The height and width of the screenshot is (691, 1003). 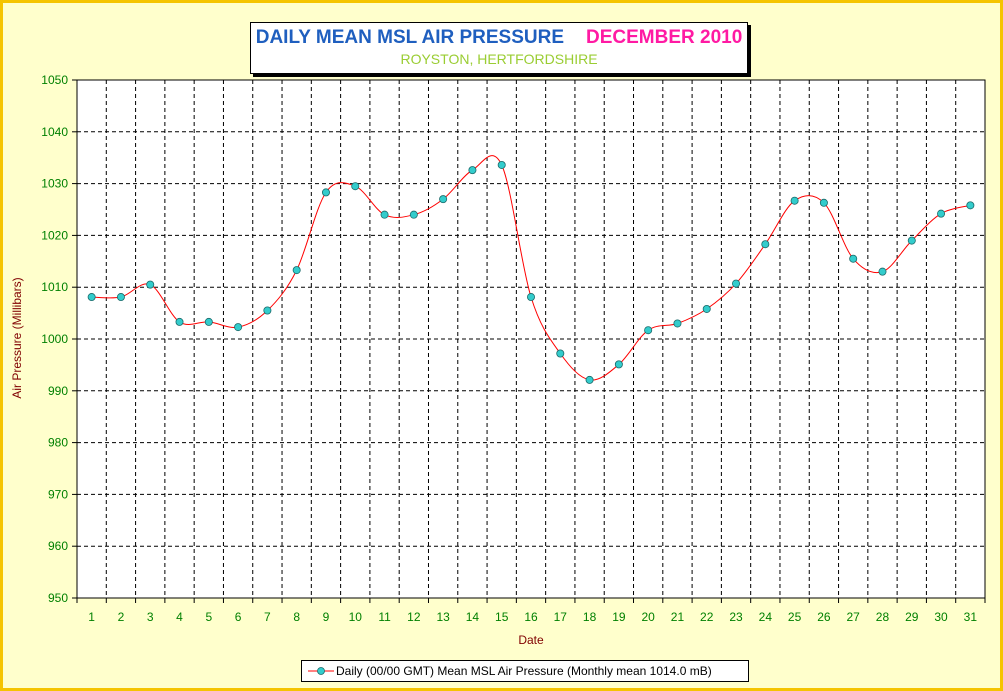 I want to click on y-tick-label: 1010, so click(x=54, y=287).